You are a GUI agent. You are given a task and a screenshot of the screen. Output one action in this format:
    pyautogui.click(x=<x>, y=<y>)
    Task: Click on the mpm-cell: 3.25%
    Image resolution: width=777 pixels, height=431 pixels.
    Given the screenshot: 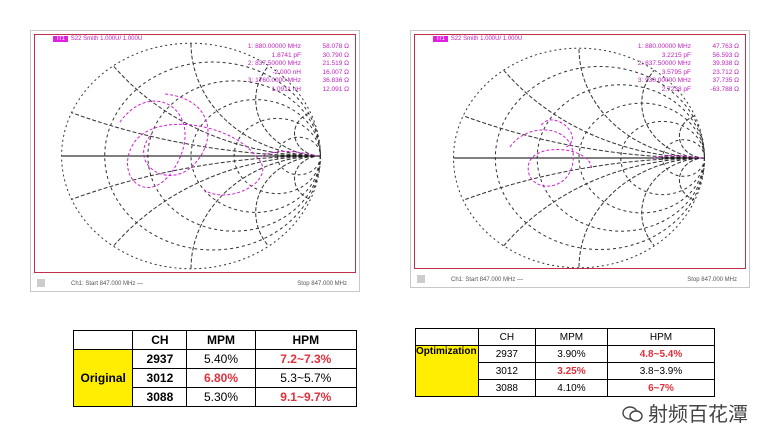 What is the action you would take?
    pyautogui.click(x=571, y=371)
    